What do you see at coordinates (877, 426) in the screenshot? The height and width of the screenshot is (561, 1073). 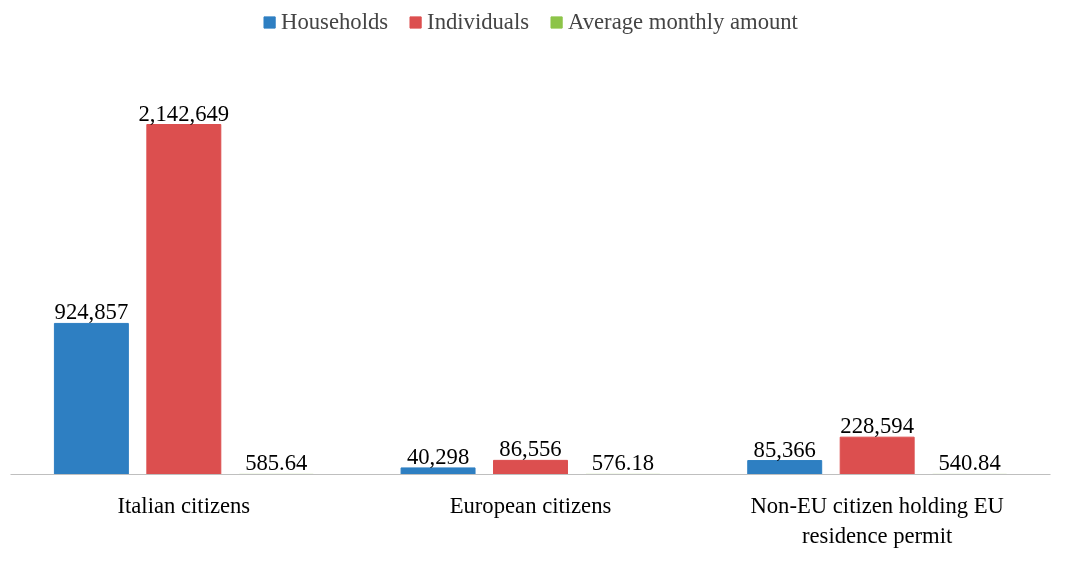 I see `data-label: 228,594` at bounding box center [877, 426].